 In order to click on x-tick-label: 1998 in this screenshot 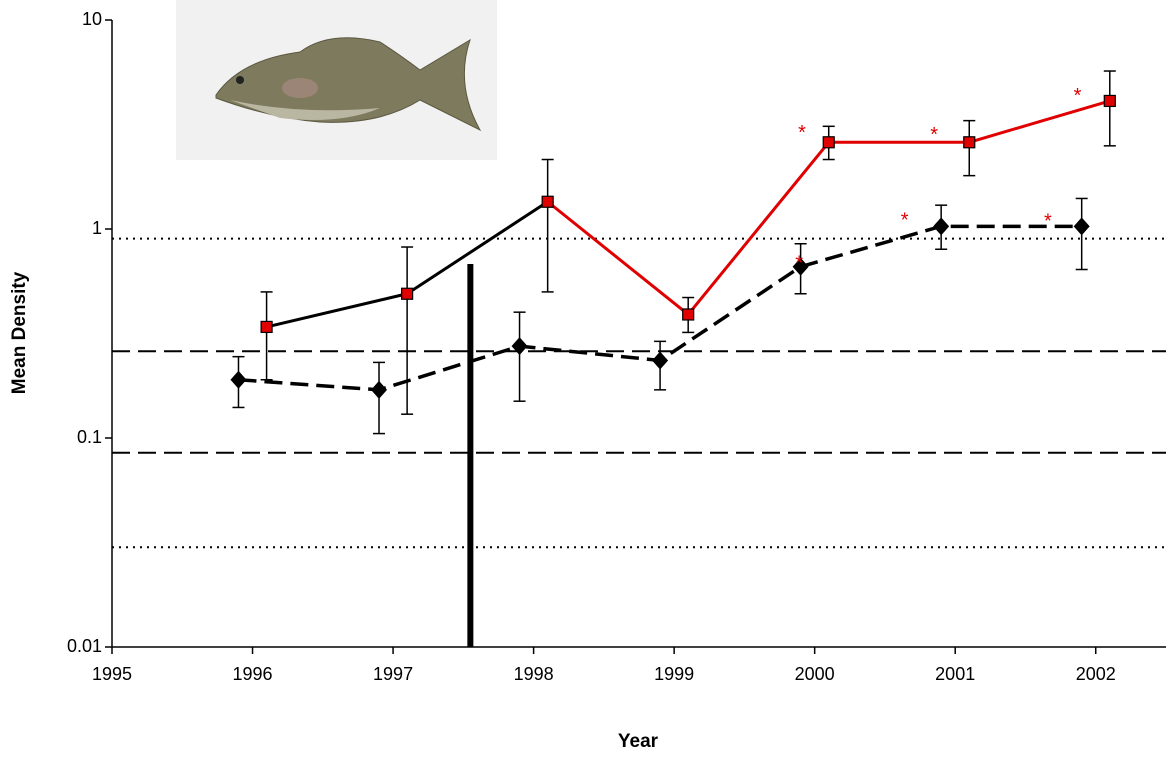, I will do `click(534, 674)`.